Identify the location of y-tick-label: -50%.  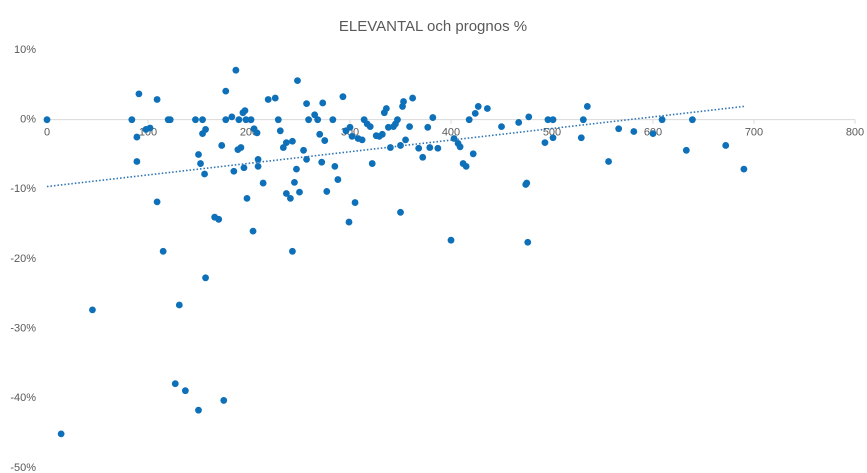
(23, 467).